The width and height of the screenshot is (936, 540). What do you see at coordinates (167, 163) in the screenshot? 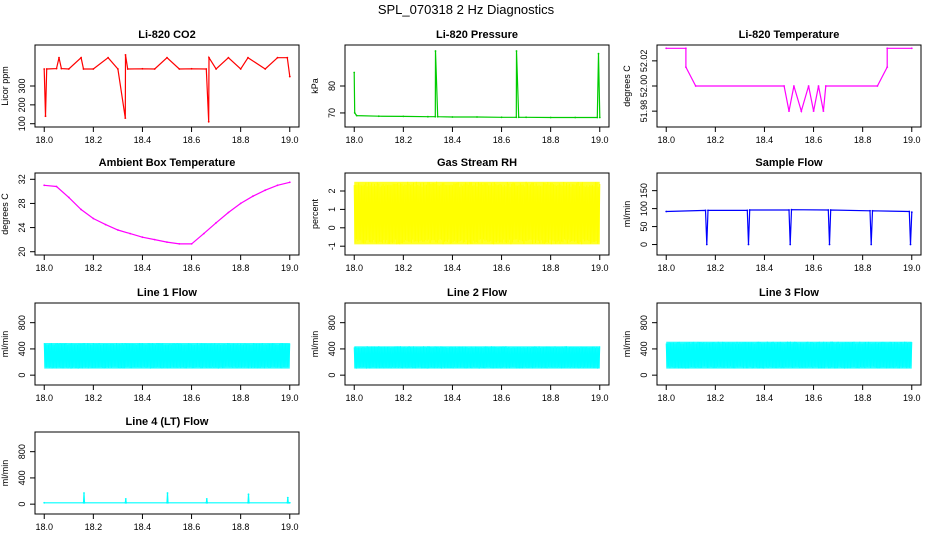
I see `chart-title: Ambient Box Temperature` at bounding box center [167, 163].